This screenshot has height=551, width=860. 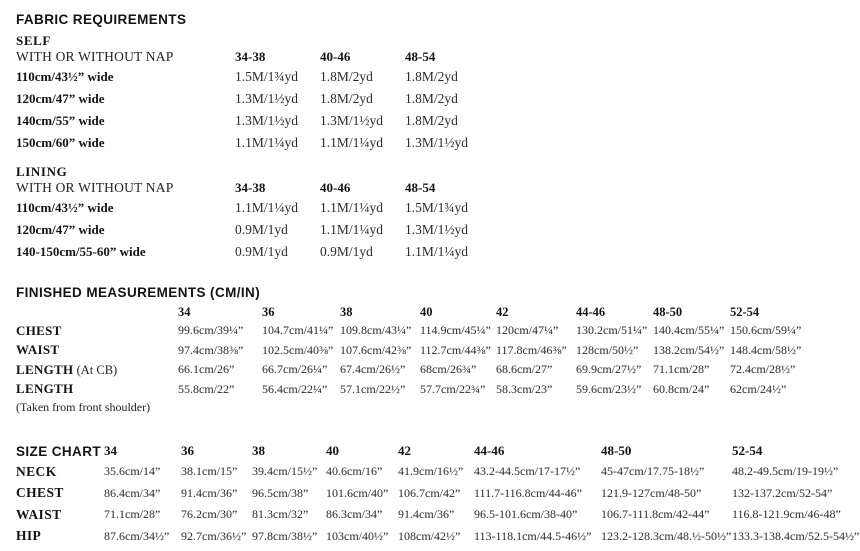 I want to click on measurement-value: 113-118.1cm/44.5-46½”, so click(x=533, y=535).